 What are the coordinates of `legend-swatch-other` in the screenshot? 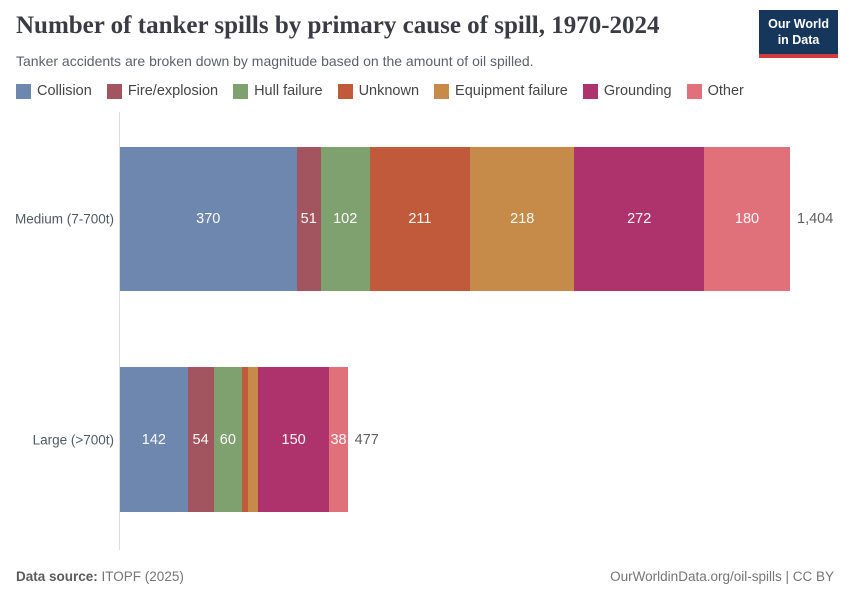 It's located at (694, 91).